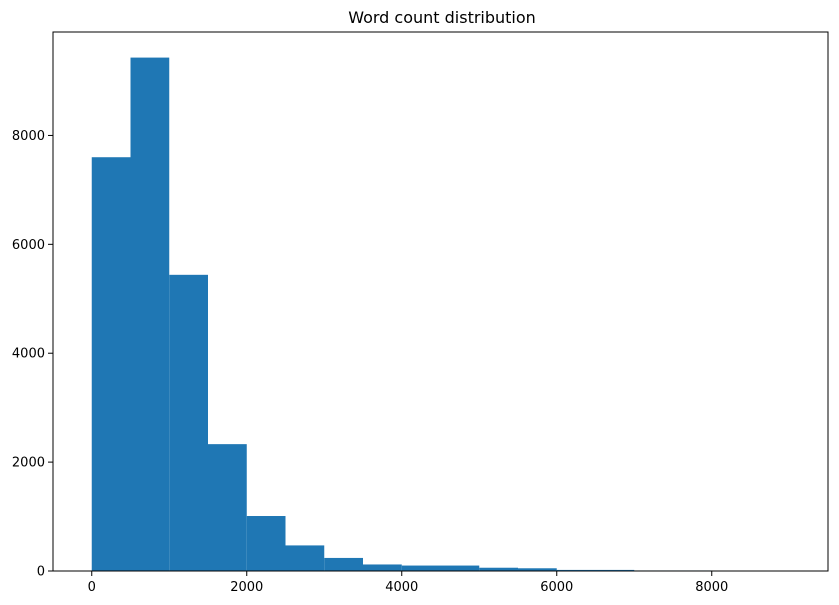 This screenshot has height=605, width=839. I want to click on y-tick-label: 2000, so click(28, 463).